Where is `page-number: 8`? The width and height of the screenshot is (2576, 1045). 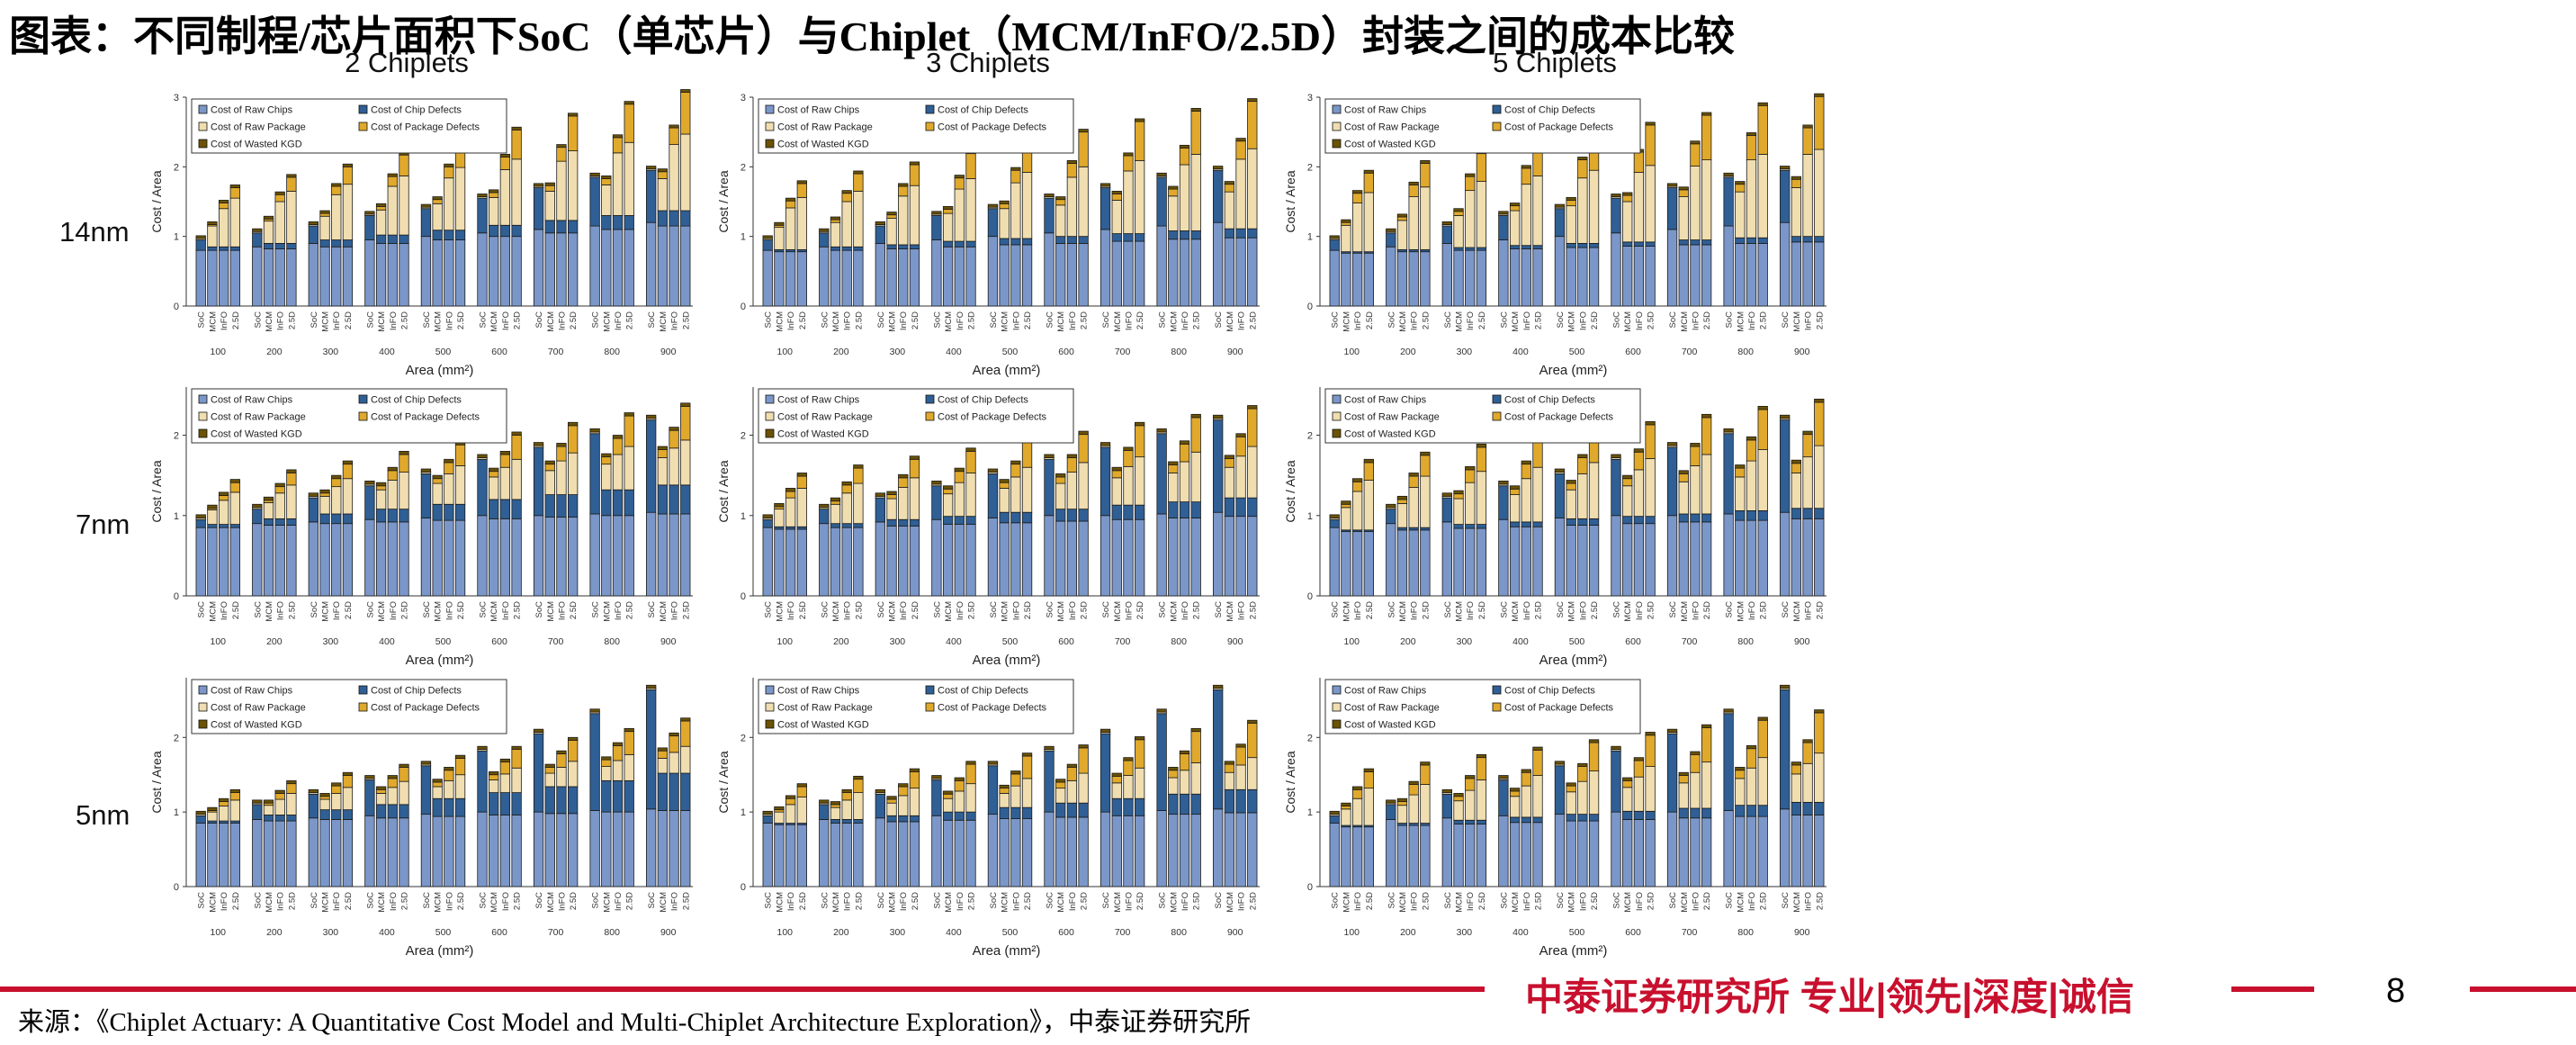 page-number: 8 is located at coordinates (2396, 991).